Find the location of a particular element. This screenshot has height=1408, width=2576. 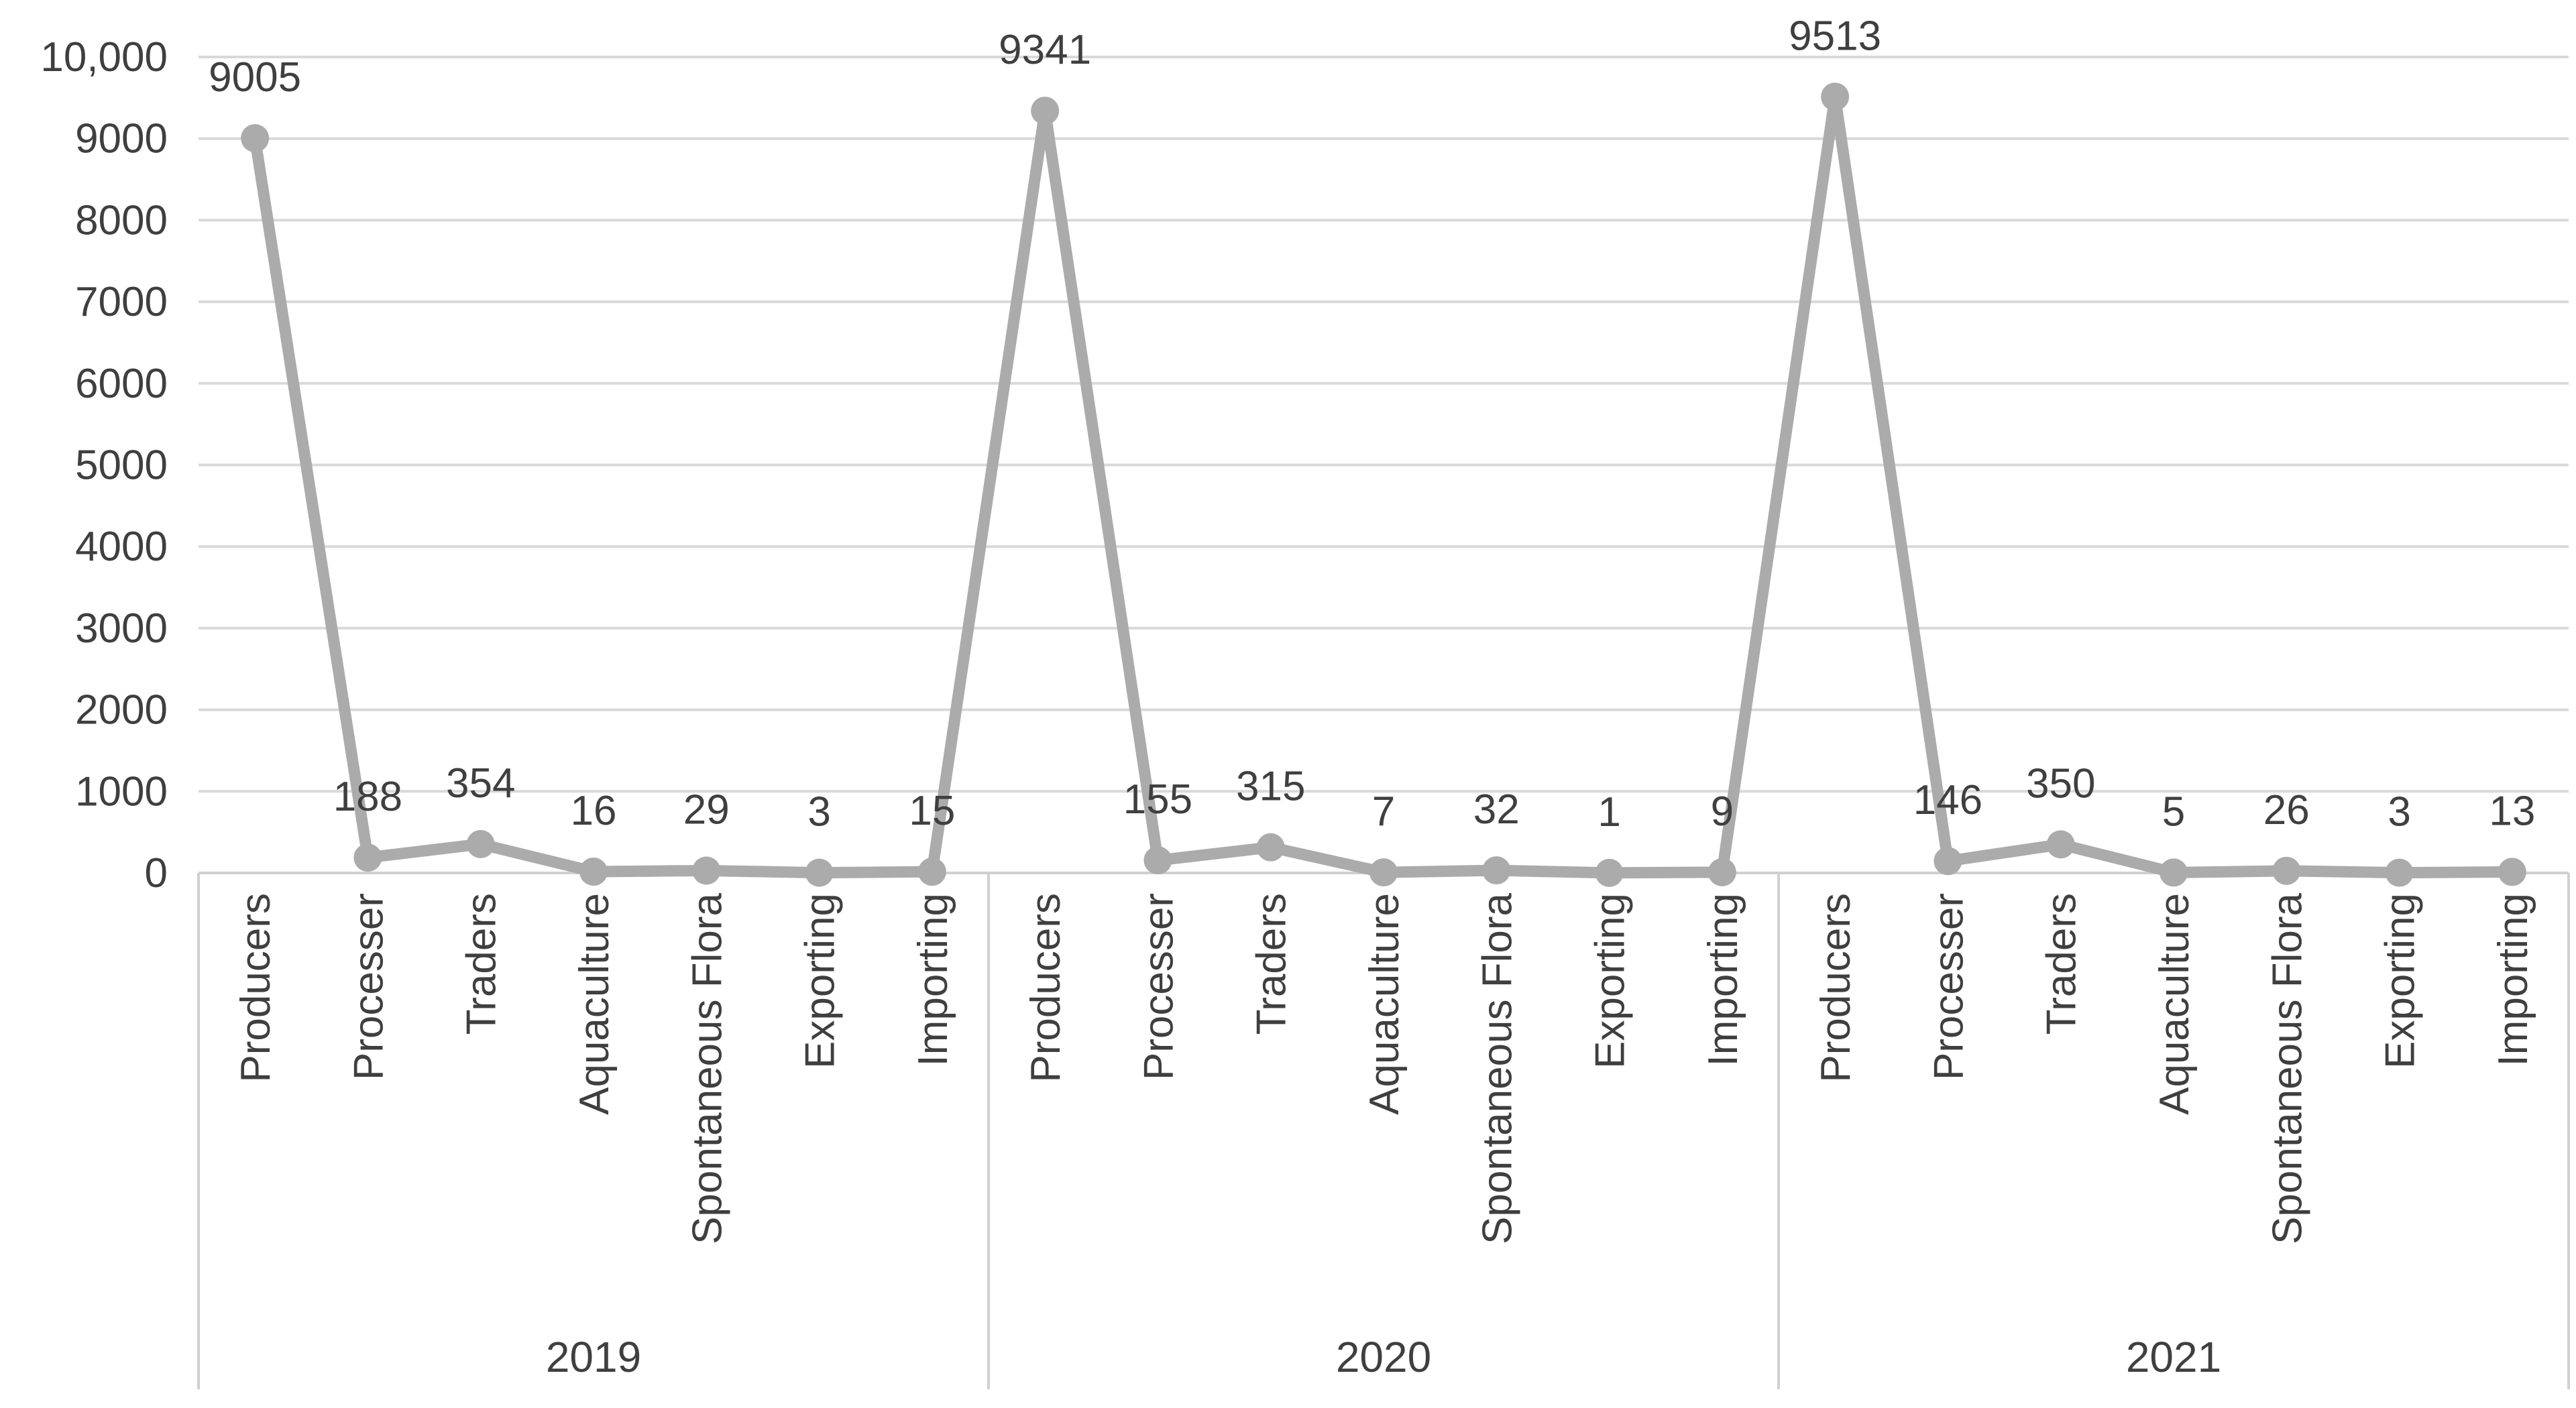

y-axis-tick-label: 0 is located at coordinates (156, 873).